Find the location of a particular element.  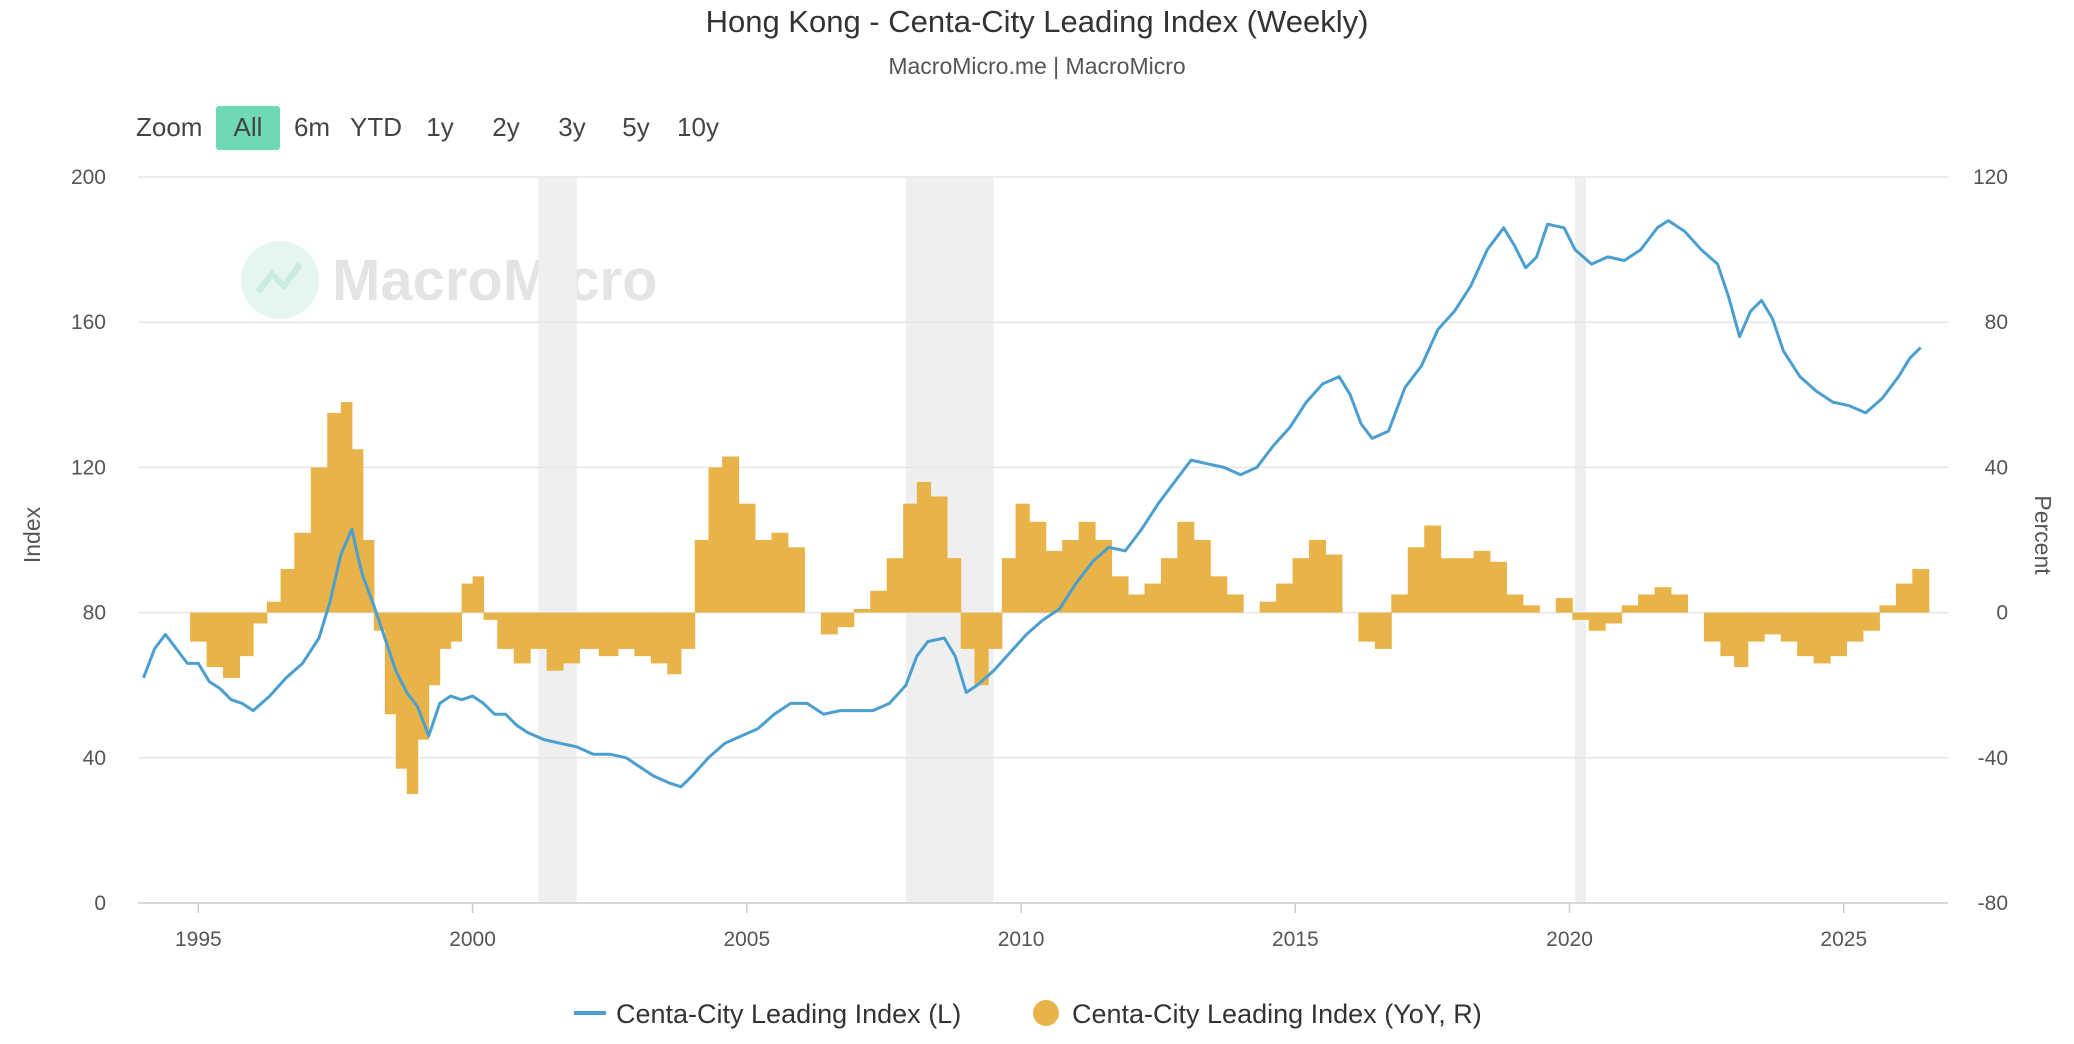

zoom-button-5y: 5y is located at coordinates (635, 127).